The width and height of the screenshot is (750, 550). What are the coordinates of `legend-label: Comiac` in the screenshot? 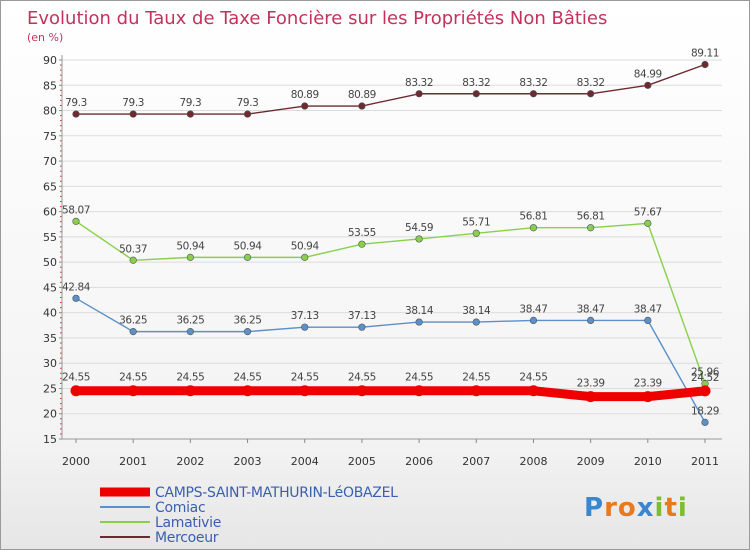 It's located at (180, 508).